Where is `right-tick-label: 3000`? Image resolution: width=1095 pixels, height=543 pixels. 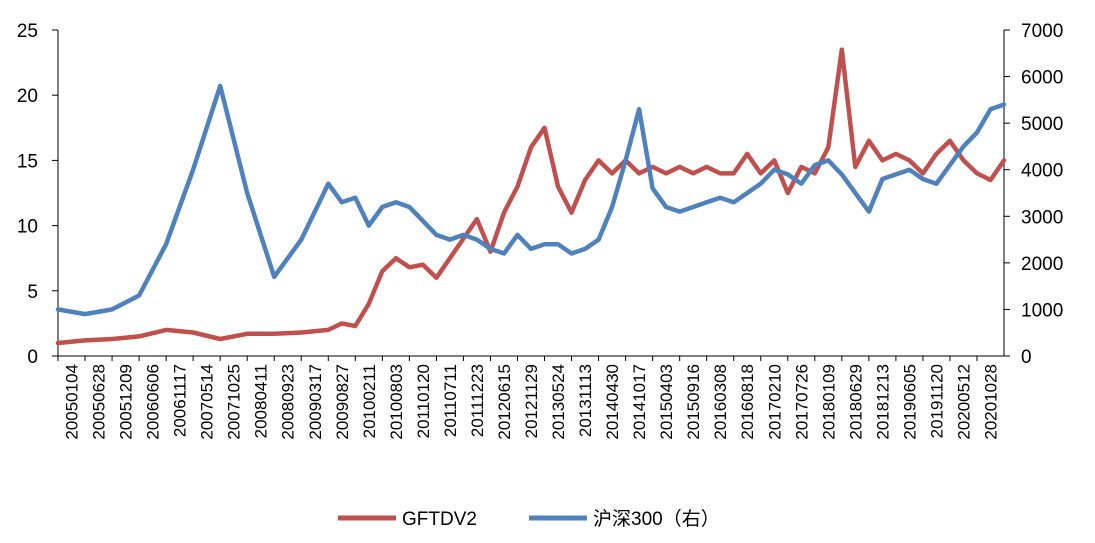
right-tick-label: 3000 is located at coordinates (1042, 217).